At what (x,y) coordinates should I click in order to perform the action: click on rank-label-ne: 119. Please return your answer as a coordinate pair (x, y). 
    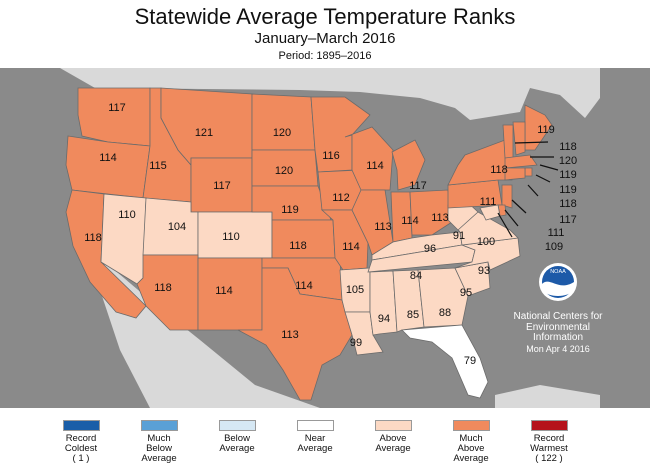
    Looking at the image, I should click on (290, 210).